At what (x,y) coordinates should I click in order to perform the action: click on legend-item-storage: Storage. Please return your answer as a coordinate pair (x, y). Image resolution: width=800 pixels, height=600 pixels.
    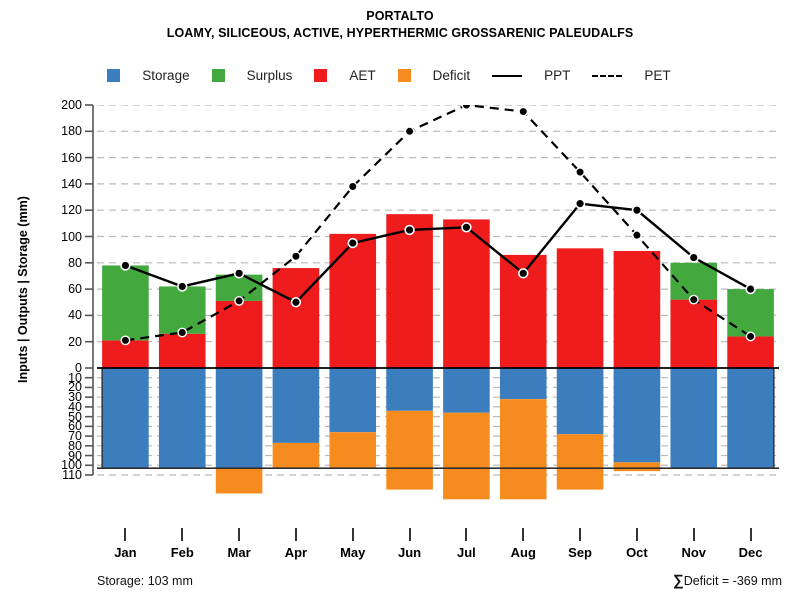
    Looking at the image, I should click on (159, 75).